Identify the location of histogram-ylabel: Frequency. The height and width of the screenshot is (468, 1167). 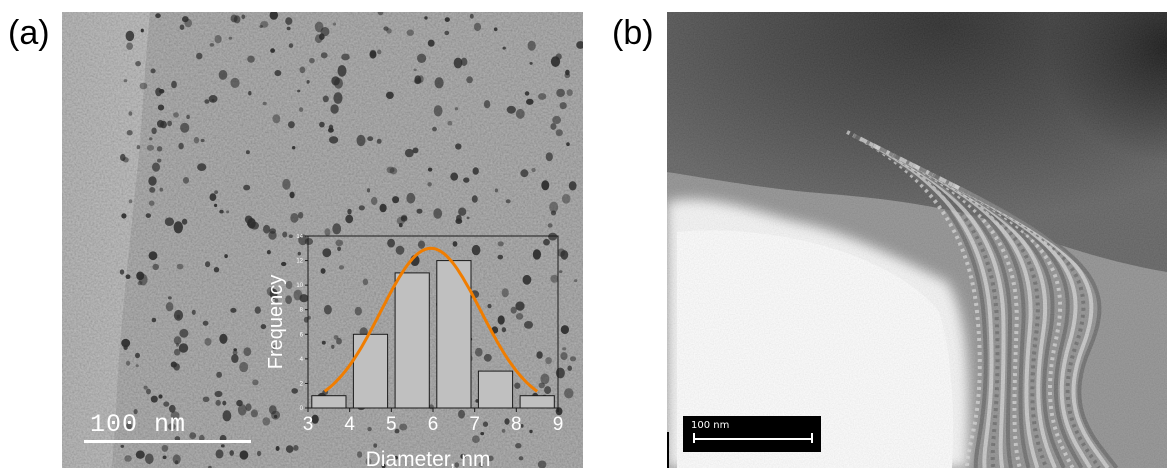
(277, 322).